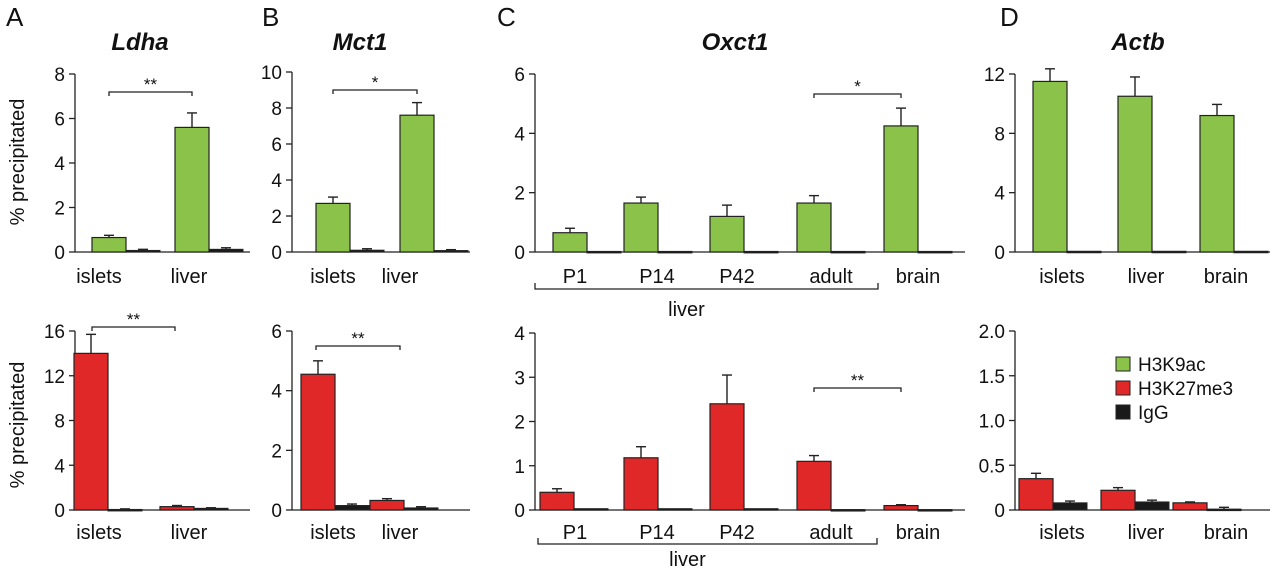 The width and height of the screenshot is (1280, 570). I want to click on chart-a-bot: 0 4 8 12 16 islets liver **, so click(147, 427).